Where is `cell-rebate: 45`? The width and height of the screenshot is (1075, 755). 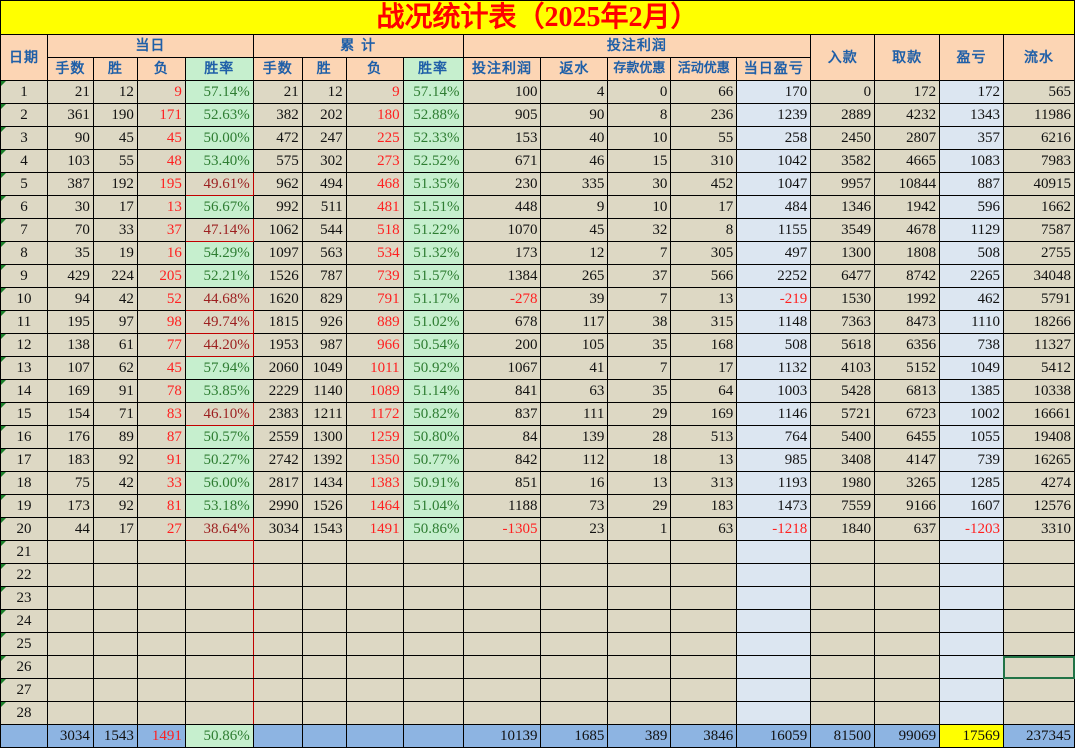
cell-rebate: 45 is located at coordinates (574, 230).